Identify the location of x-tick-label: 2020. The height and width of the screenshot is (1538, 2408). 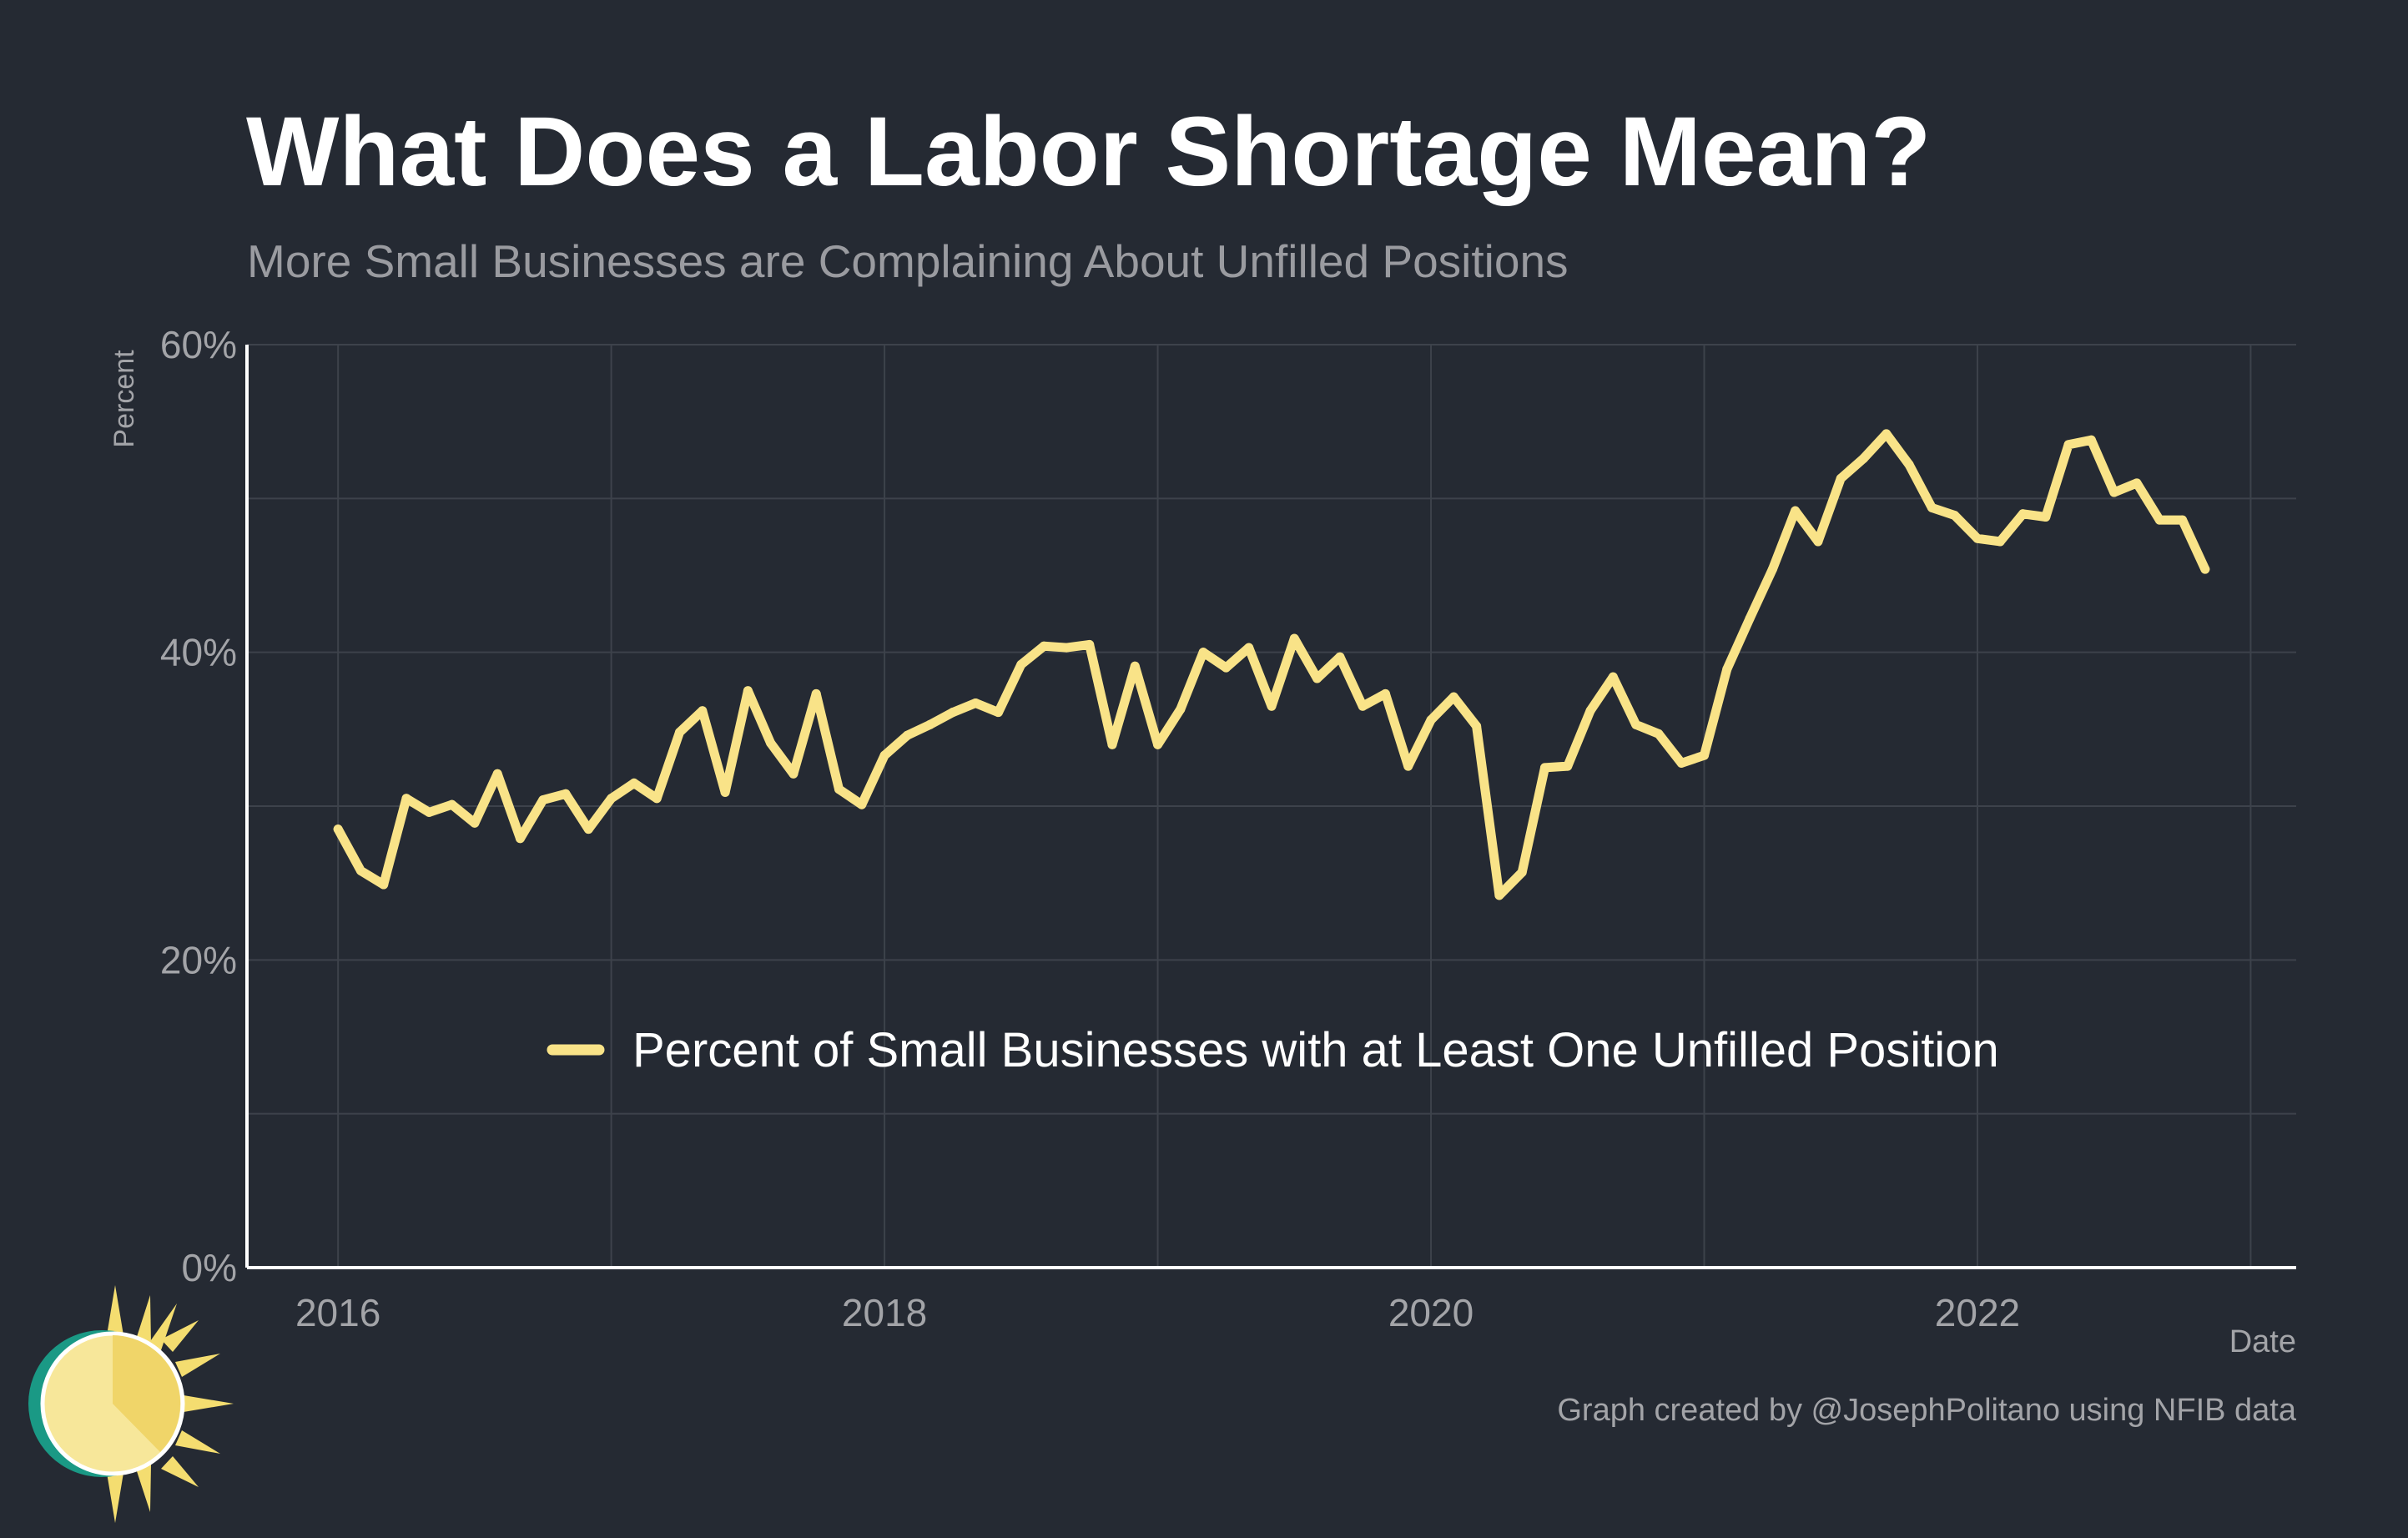
(1431, 1312).